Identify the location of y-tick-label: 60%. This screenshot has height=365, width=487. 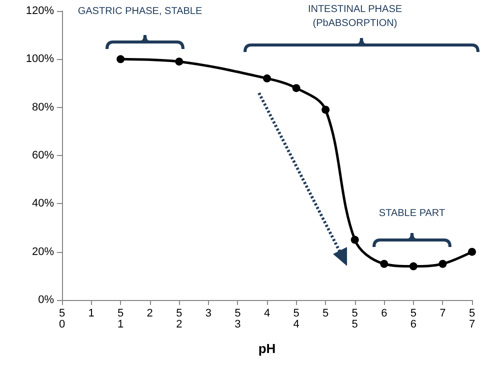
(43, 156).